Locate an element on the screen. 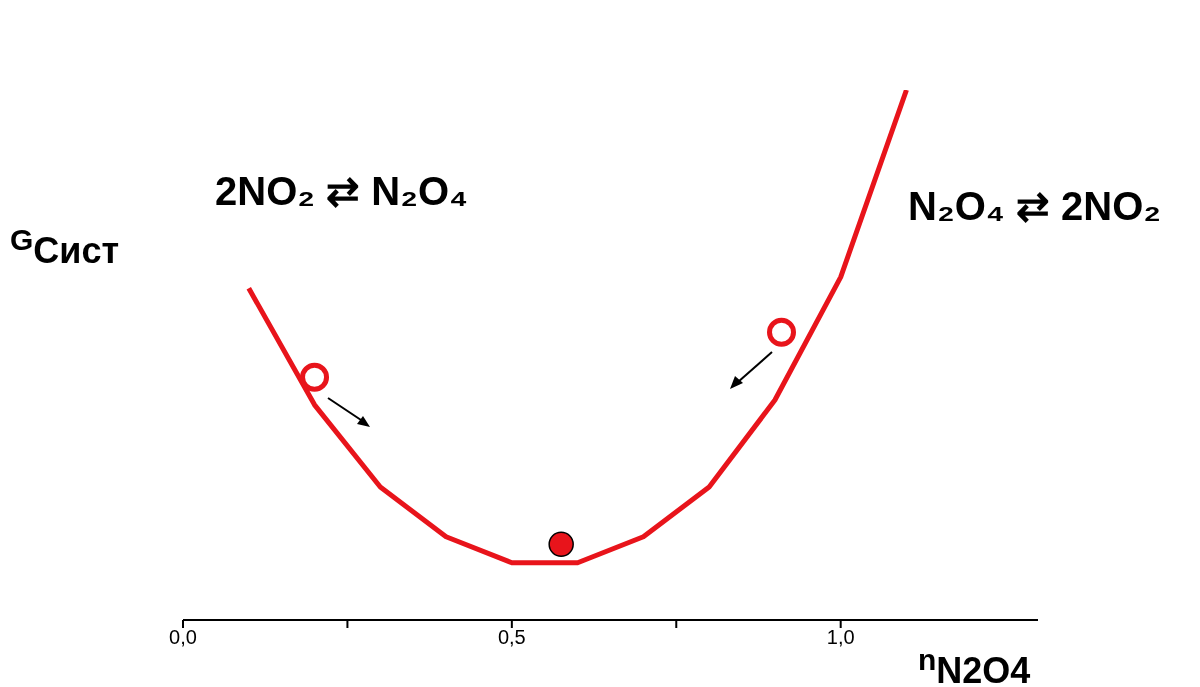 Image resolution: width=1200 pixels, height=687 pixels. annotation: N₂O₄ ⇄ 2NO₂ is located at coordinates (1035, 206).